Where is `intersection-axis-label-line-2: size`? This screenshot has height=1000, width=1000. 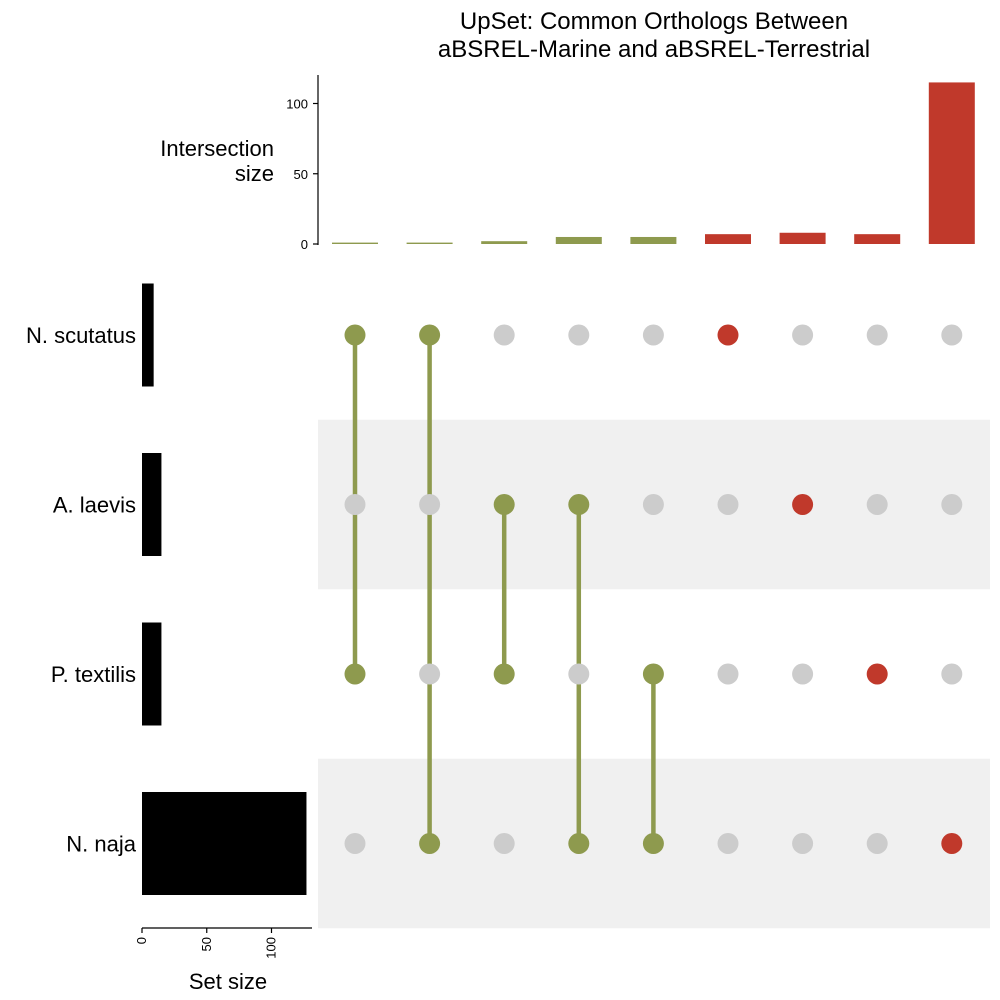
intersection-axis-label-line-2: size is located at coordinates (254, 173).